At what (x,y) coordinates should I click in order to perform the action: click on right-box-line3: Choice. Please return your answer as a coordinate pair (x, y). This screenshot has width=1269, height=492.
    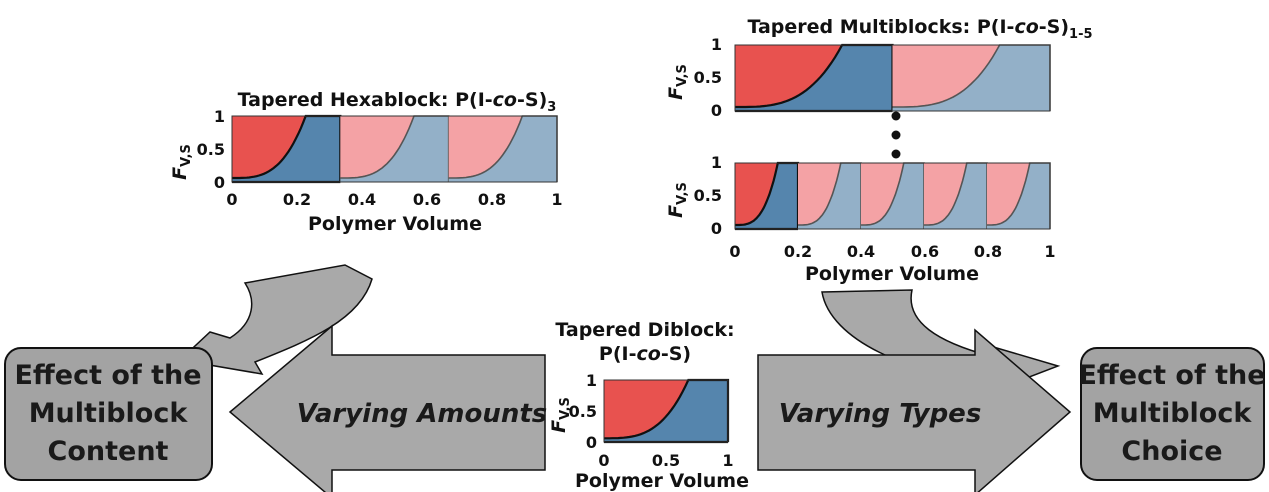
    Looking at the image, I should click on (1171, 451).